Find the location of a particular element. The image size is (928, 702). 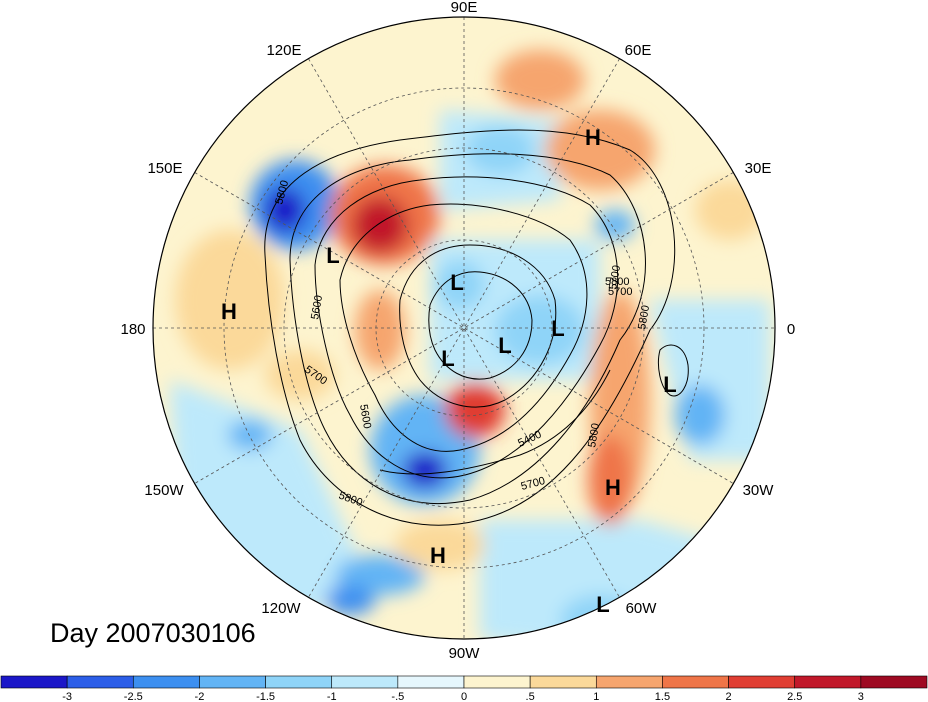

colorbar-tick-label: -2 is located at coordinates (200, 696).